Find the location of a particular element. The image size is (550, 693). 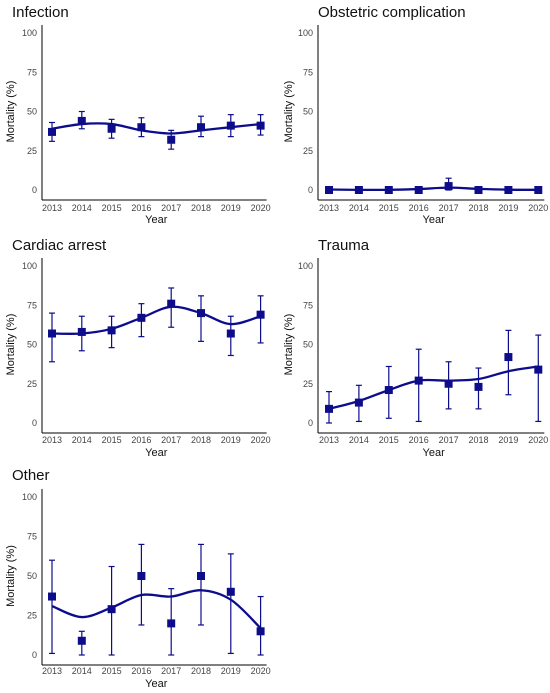

panel-title: Infection is located at coordinates (40, 12).